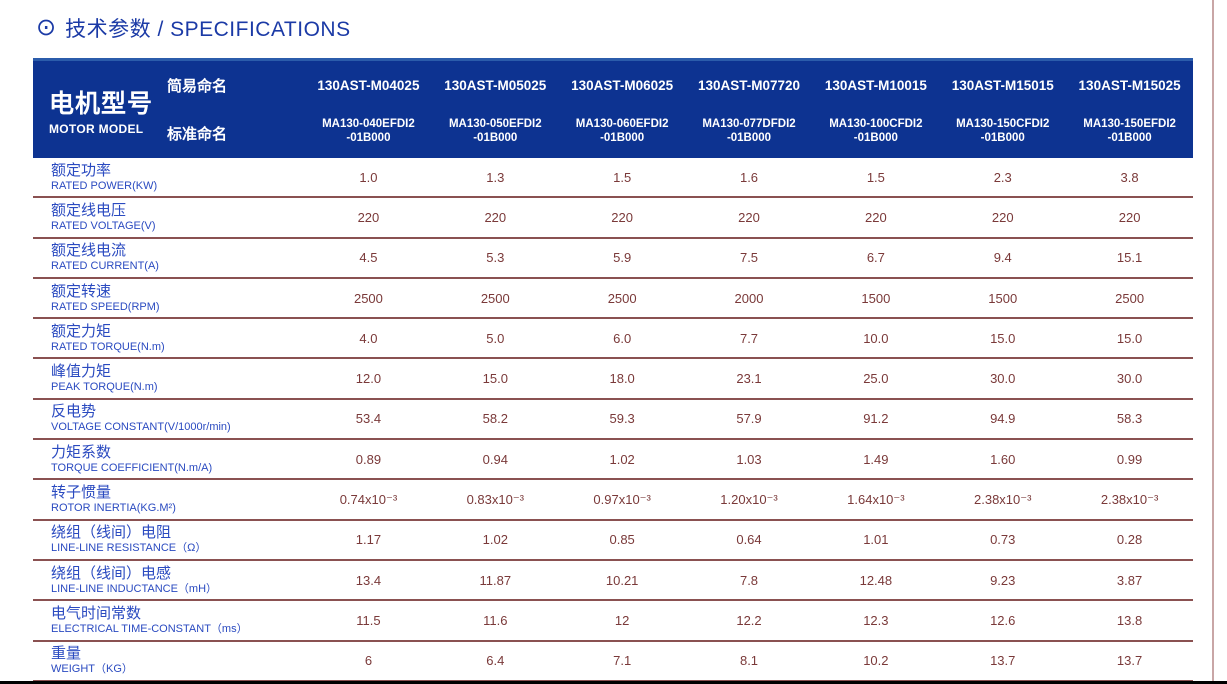 Image resolution: width=1227 pixels, height=684 pixels. I want to click on spec-value: 9.23, so click(1003, 580).